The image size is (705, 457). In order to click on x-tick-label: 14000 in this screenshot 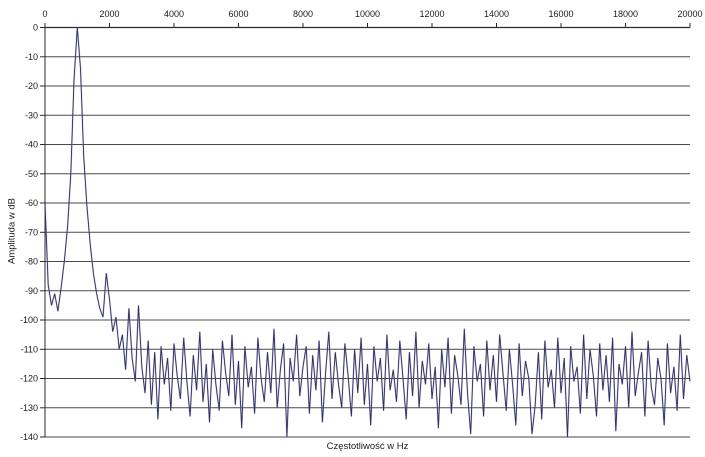, I will do `click(496, 14)`.